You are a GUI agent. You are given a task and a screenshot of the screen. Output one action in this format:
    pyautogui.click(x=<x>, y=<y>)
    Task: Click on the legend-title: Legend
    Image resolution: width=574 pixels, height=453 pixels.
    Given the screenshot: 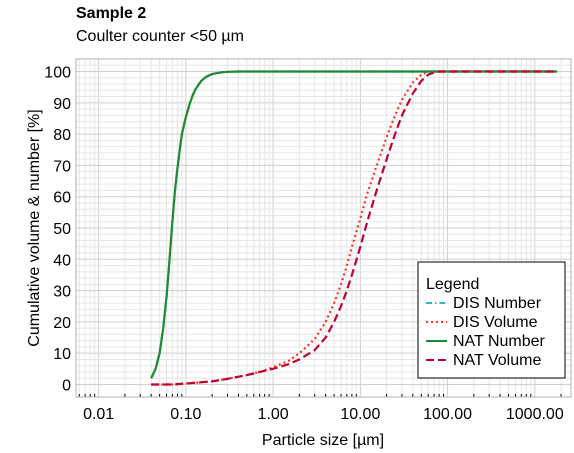 What is the action you would take?
    pyautogui.click(x=452, y=284)
    